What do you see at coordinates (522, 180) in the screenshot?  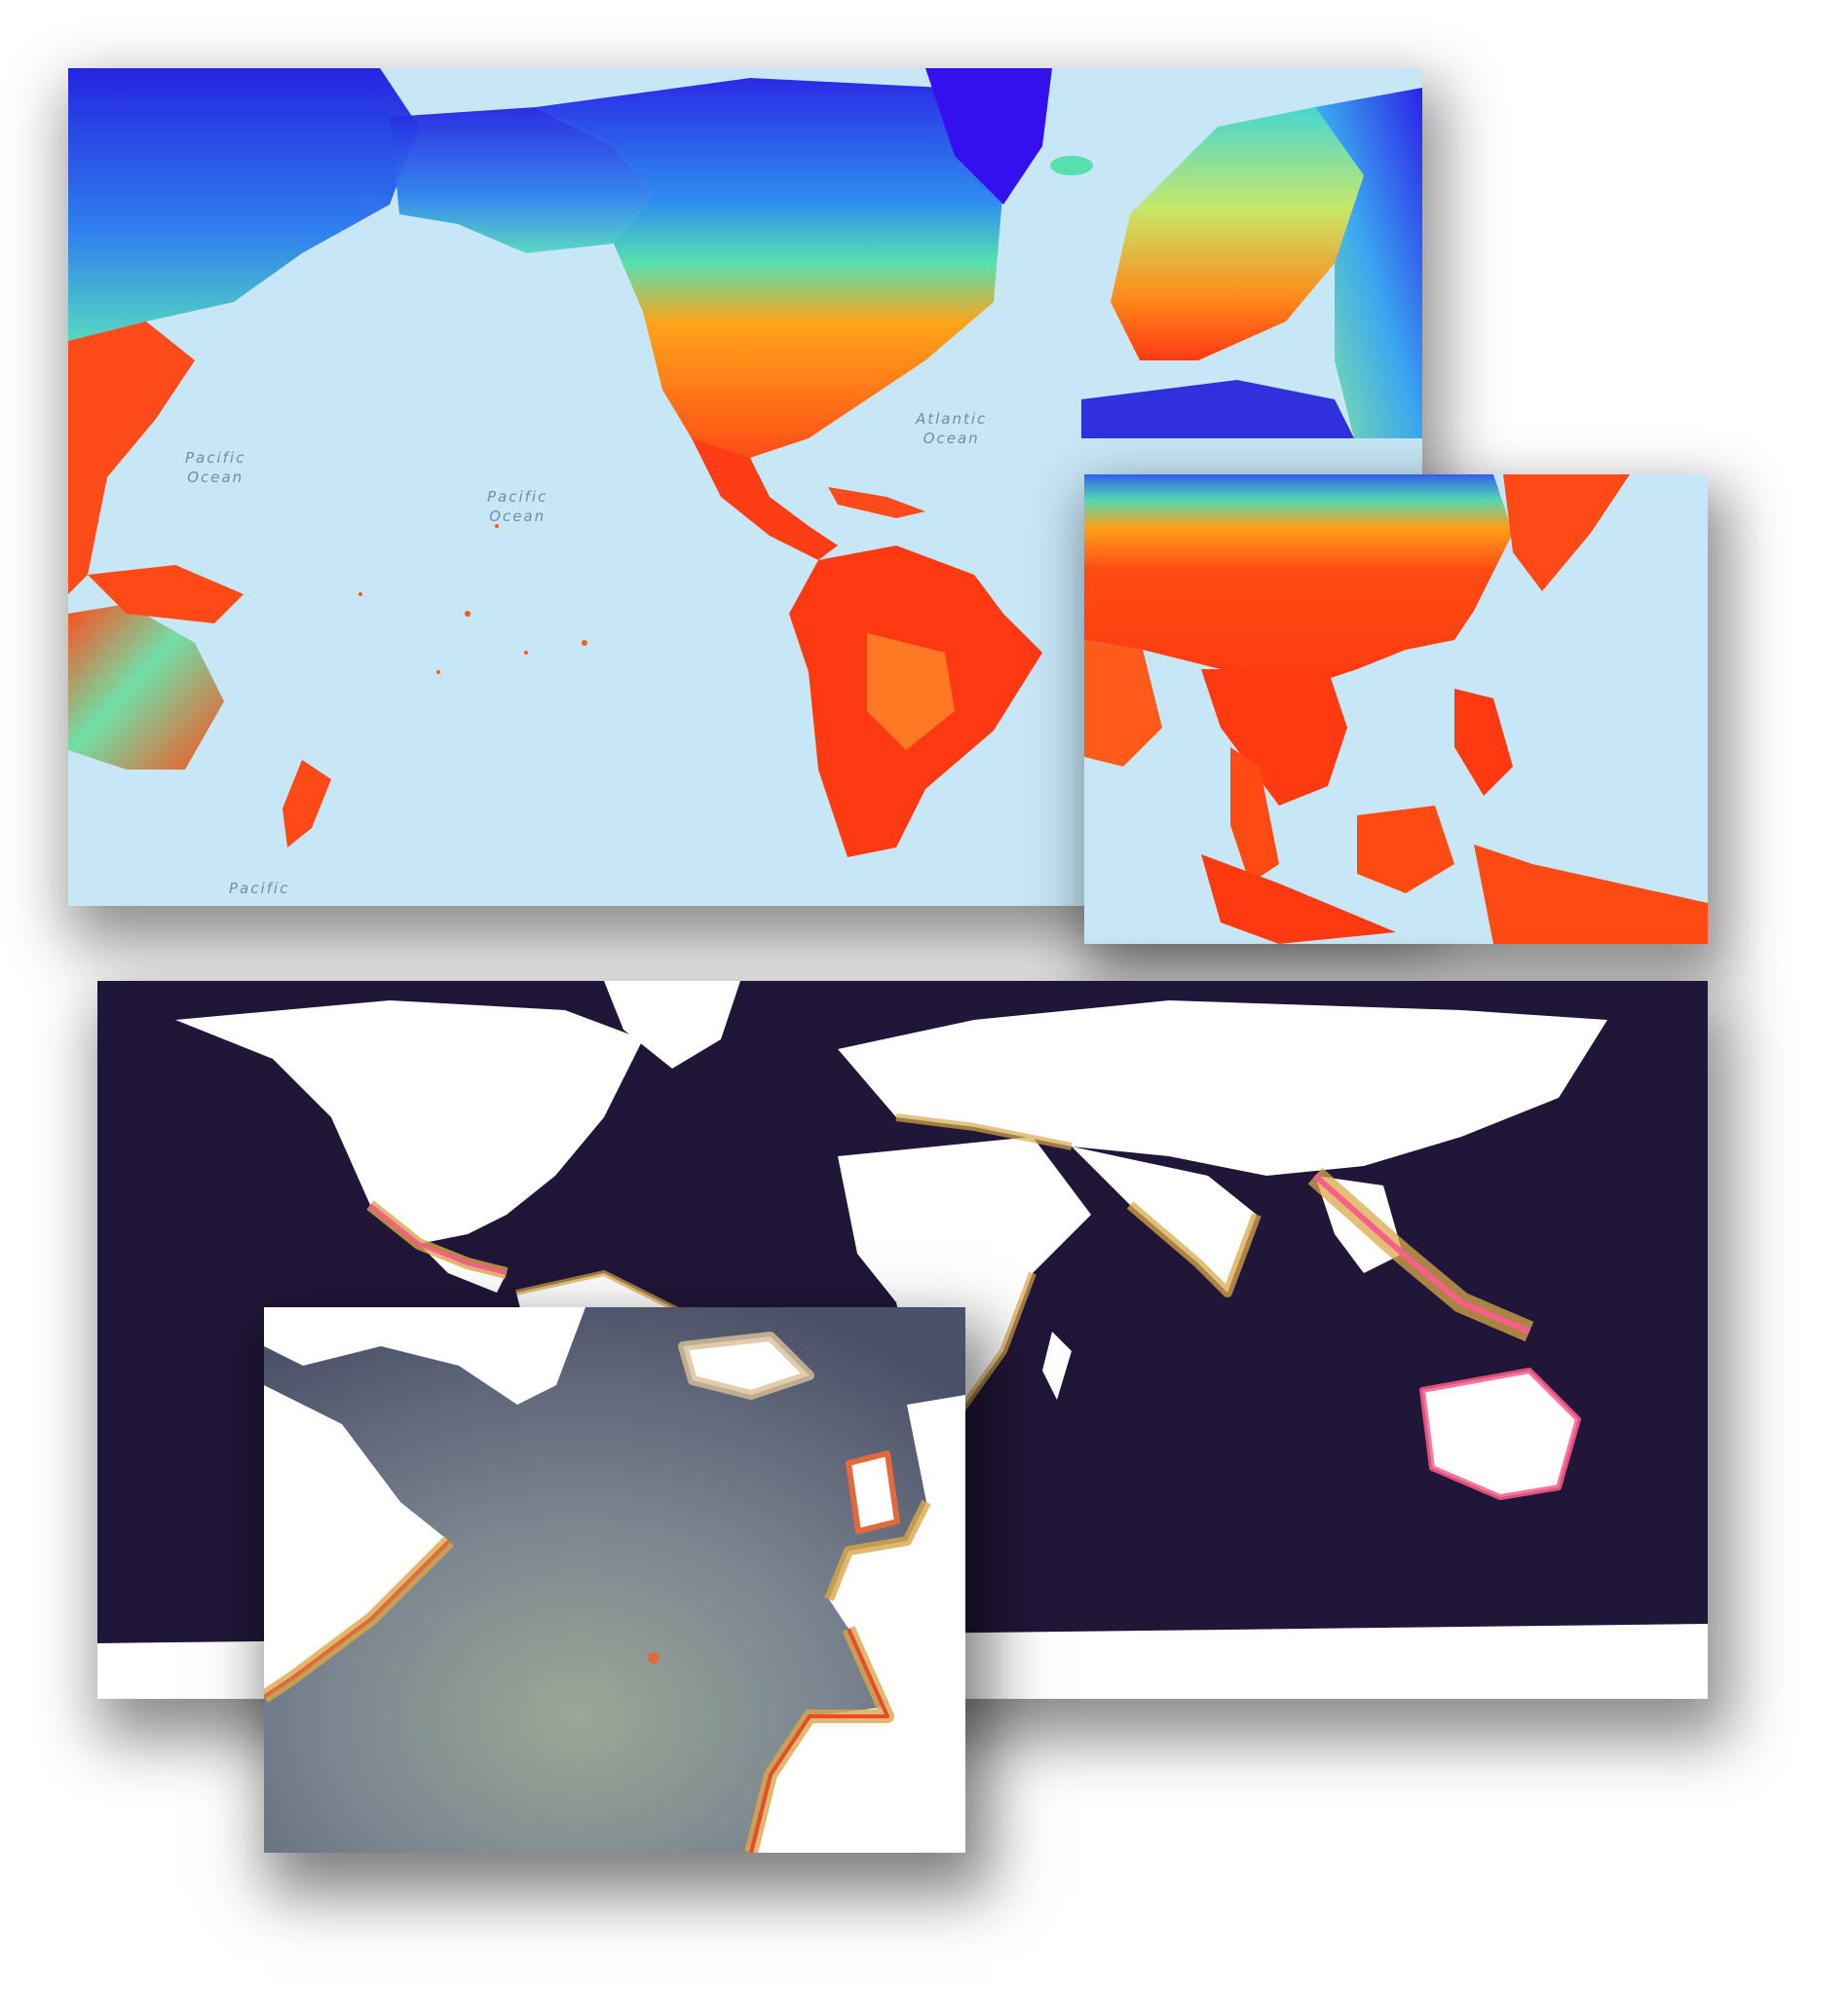 I see `alaska-landmass` at bounding box center [522, 180].